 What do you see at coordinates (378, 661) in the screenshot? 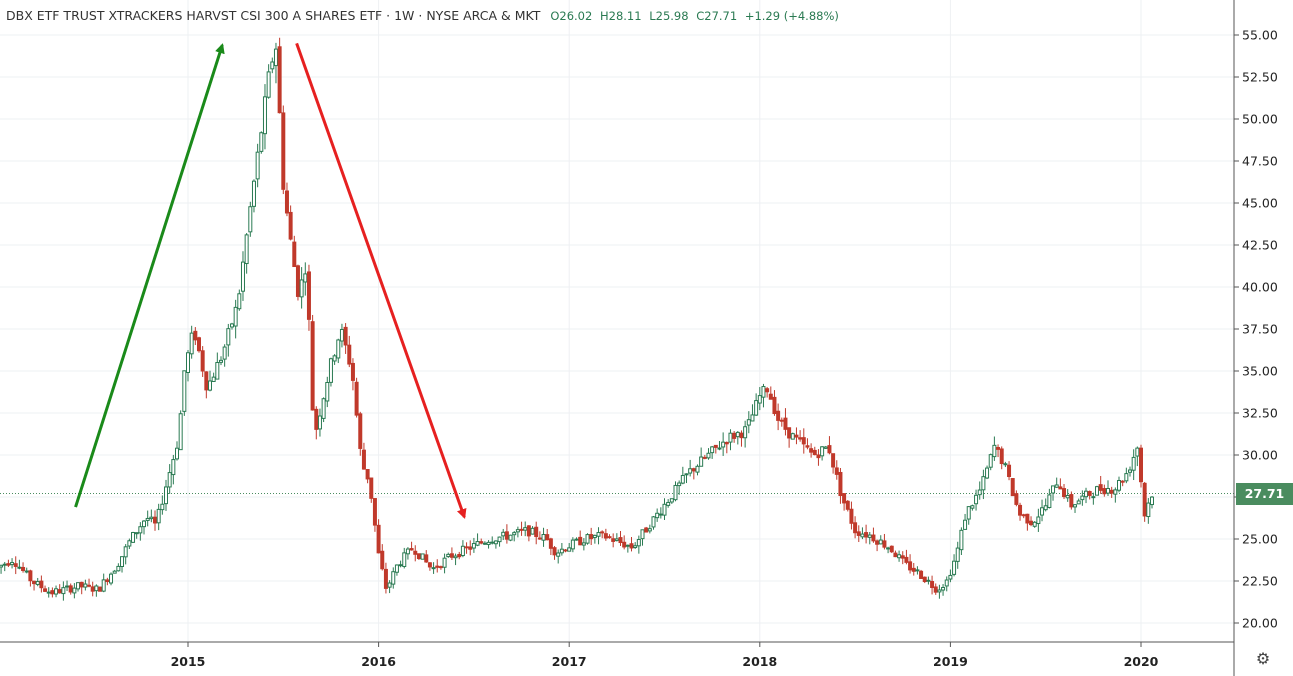
I see `x-tick-label: 2016` at bounding box center [378, 661].